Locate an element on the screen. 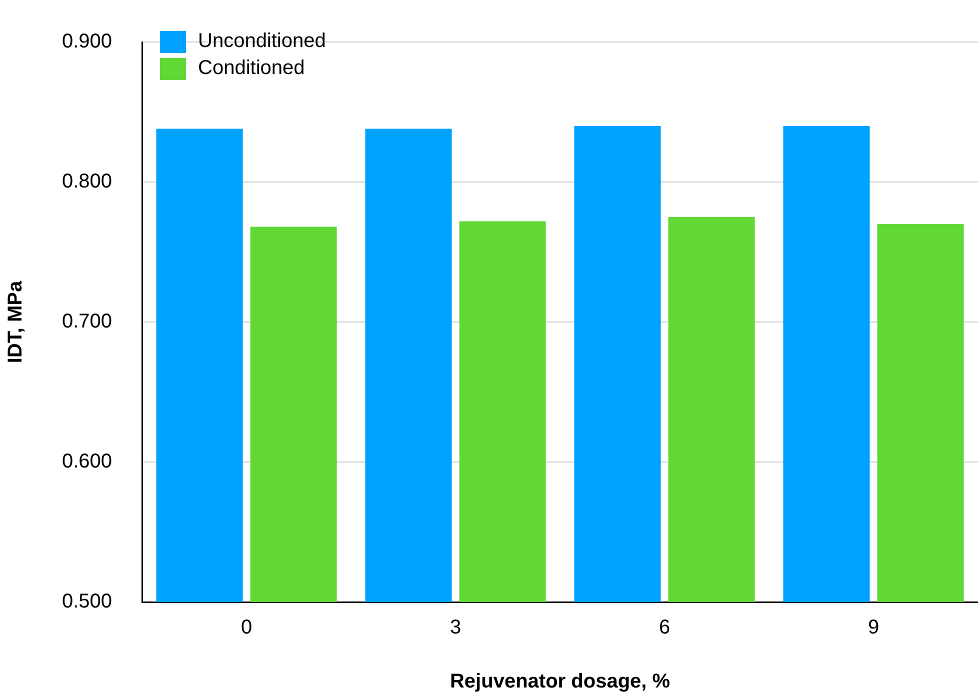 This screenshot has width=978, height=698. x-tick-label: 6 is located at coordinates (664, 627).